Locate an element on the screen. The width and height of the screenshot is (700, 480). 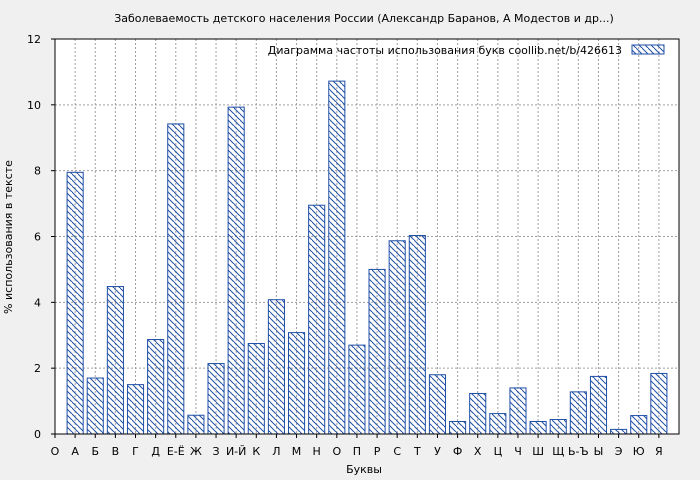
x-tick-label: Я is located at coordinates (659, 451).